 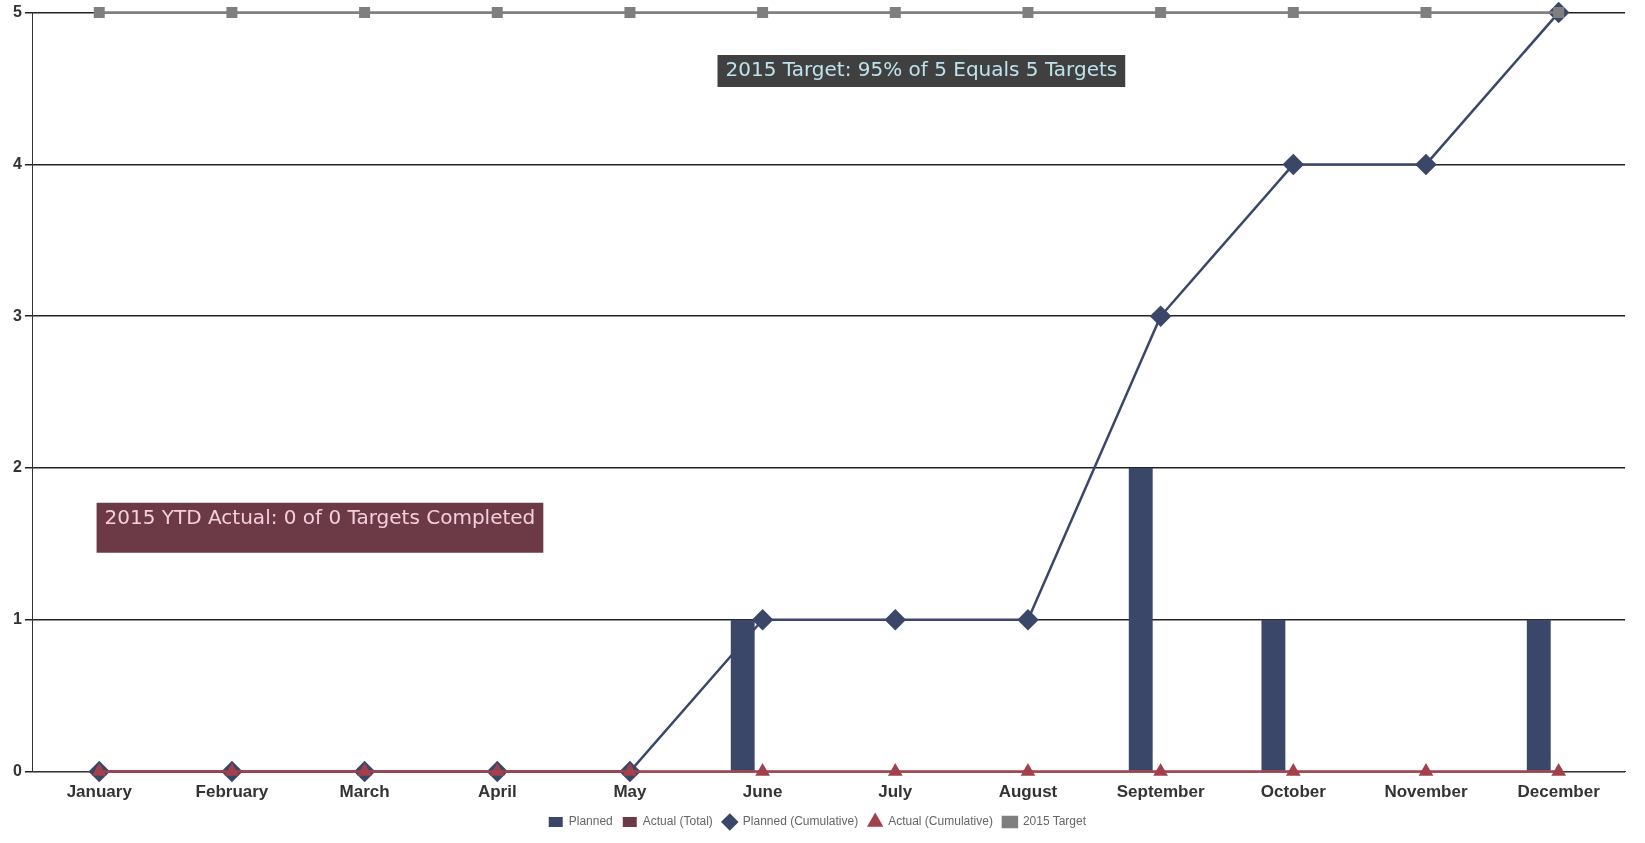 I want to click on legend-label: 2015 Target, so click(x=1054, y=821).